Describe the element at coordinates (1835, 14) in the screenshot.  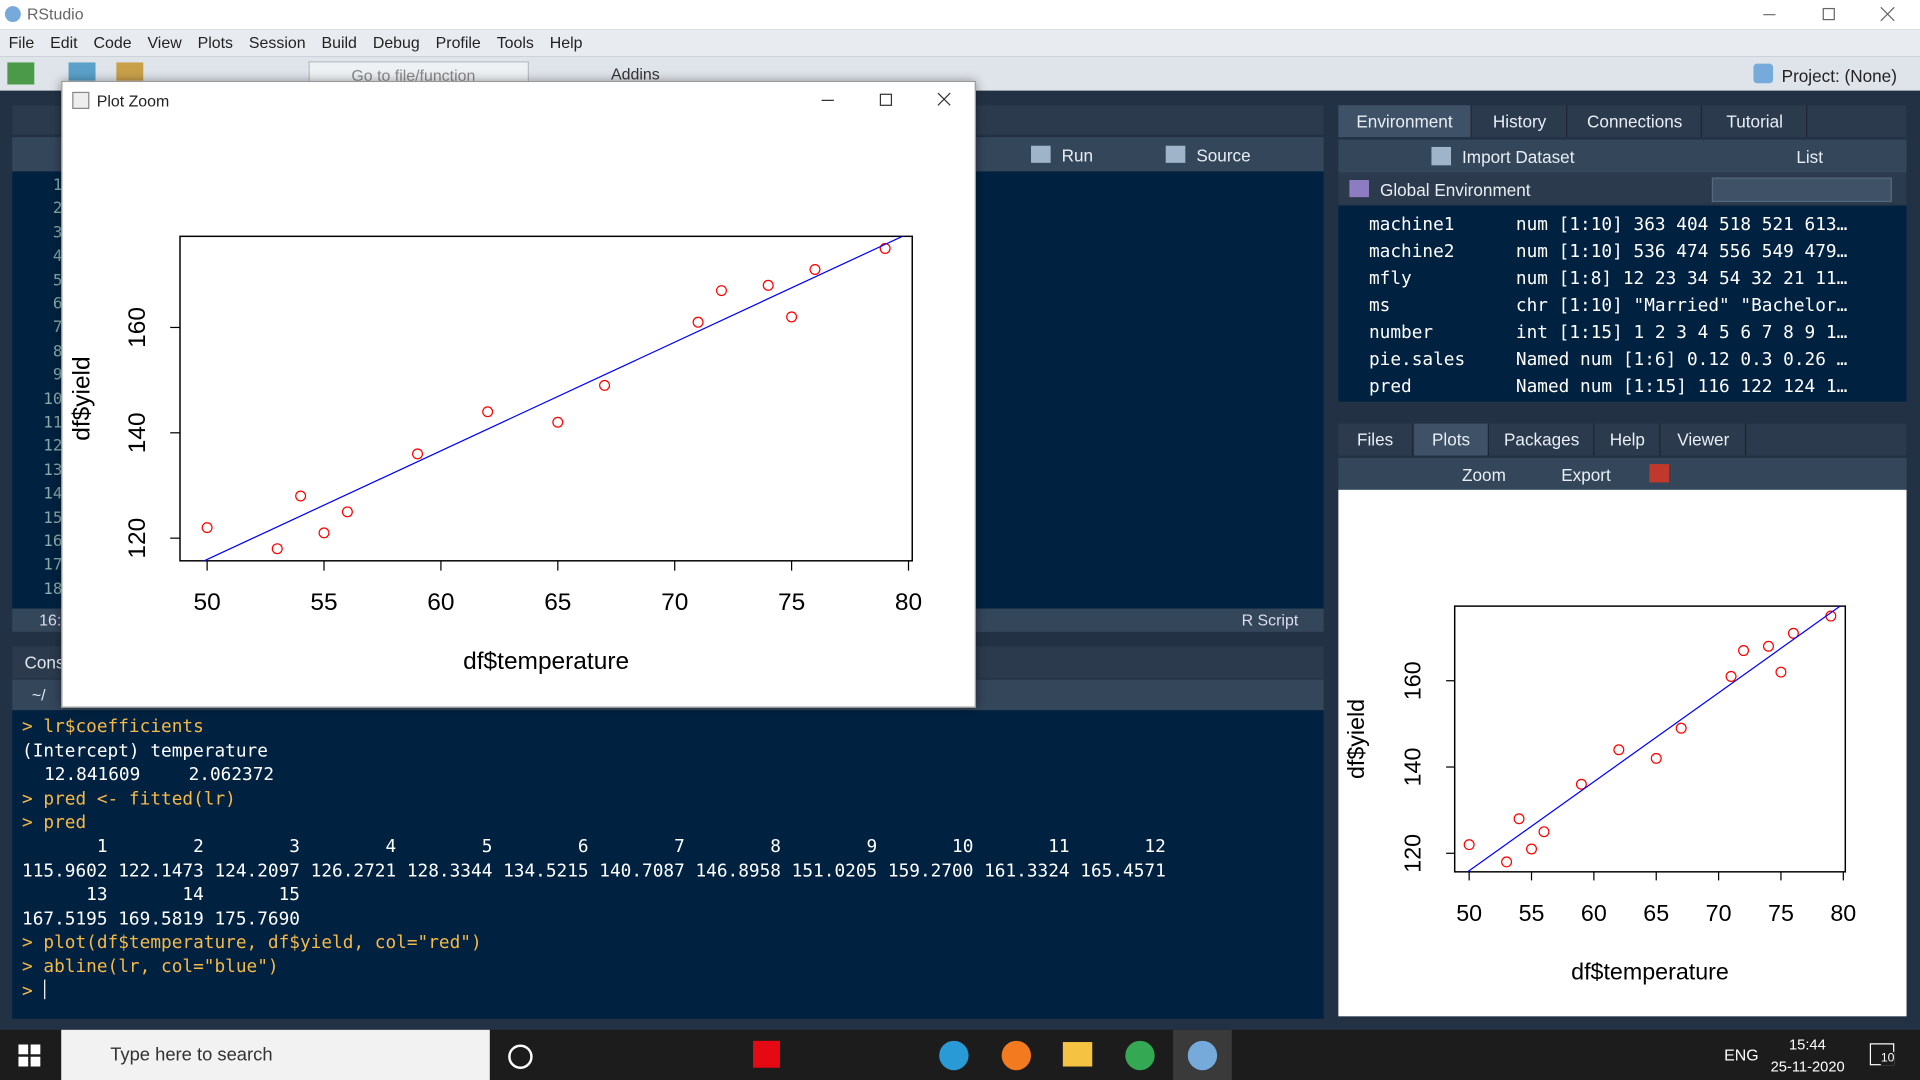
I see `window-controls` at that location.